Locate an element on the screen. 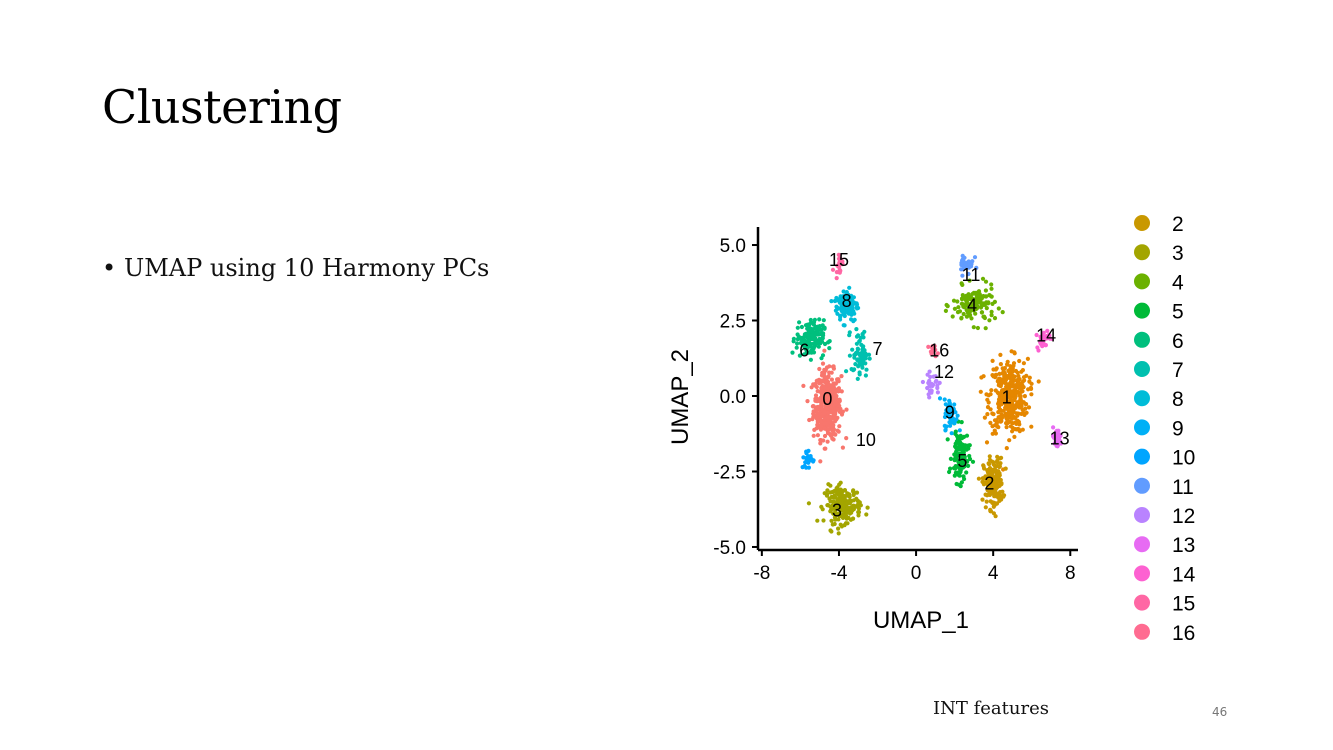  legend-label: 10 is located at coordinates (1183, 458).